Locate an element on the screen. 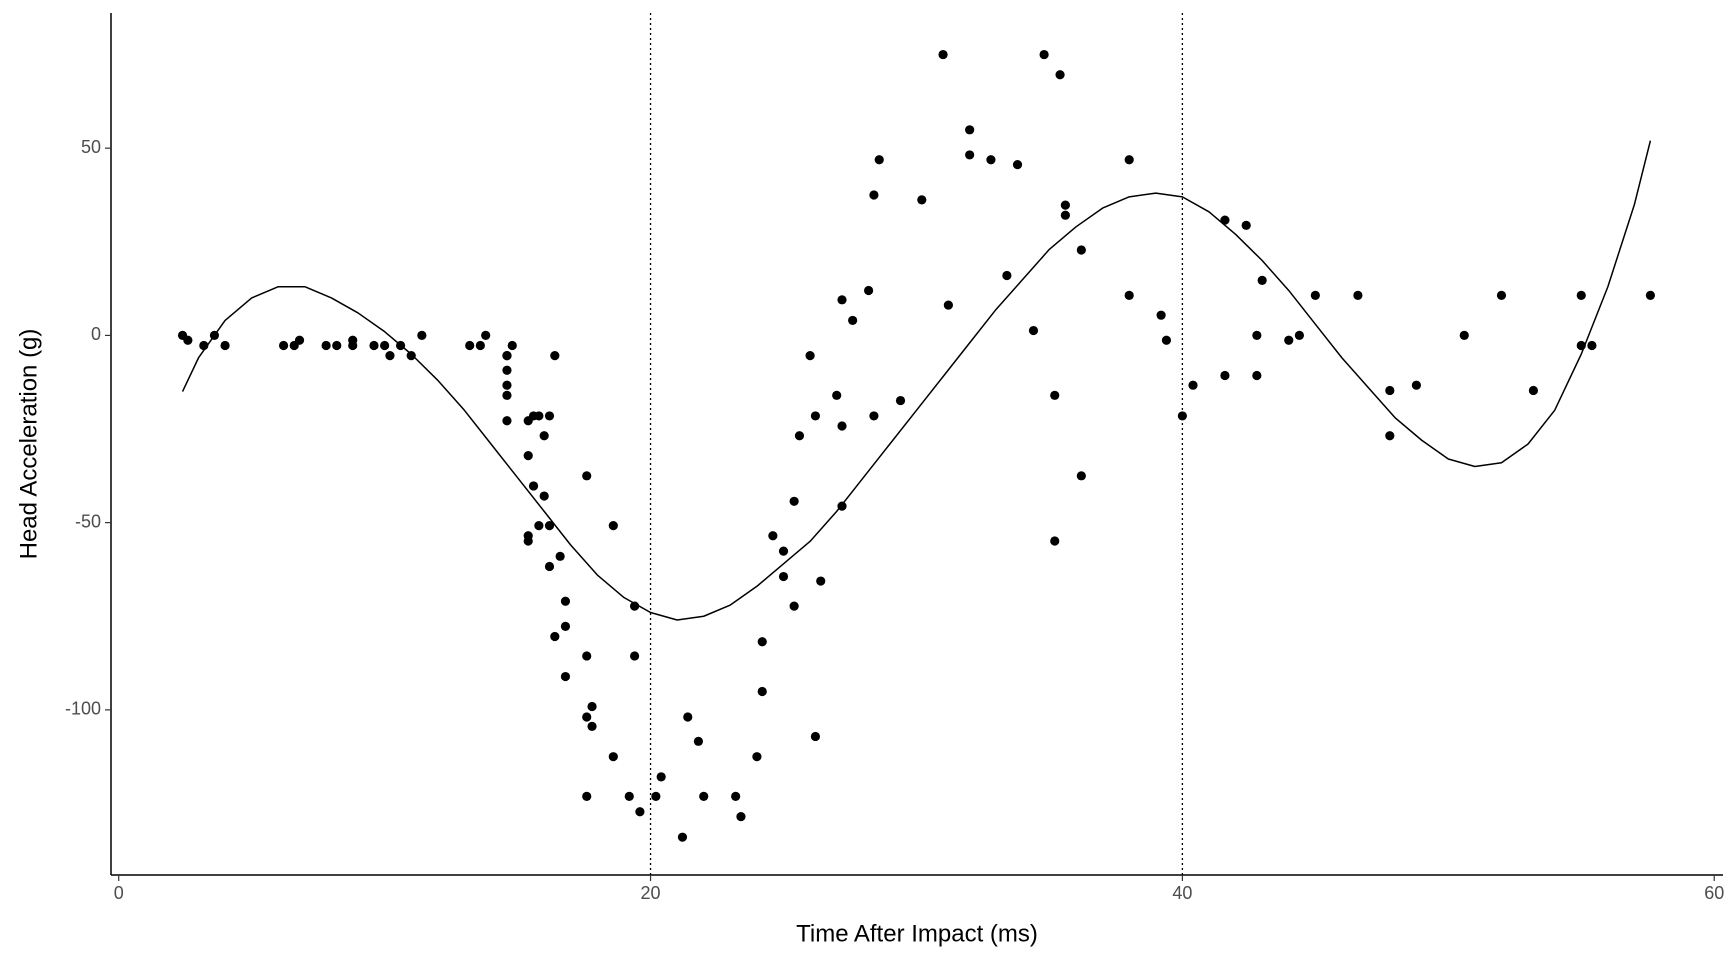  y-tick-label: -50 is located at coordinates (88, 521).